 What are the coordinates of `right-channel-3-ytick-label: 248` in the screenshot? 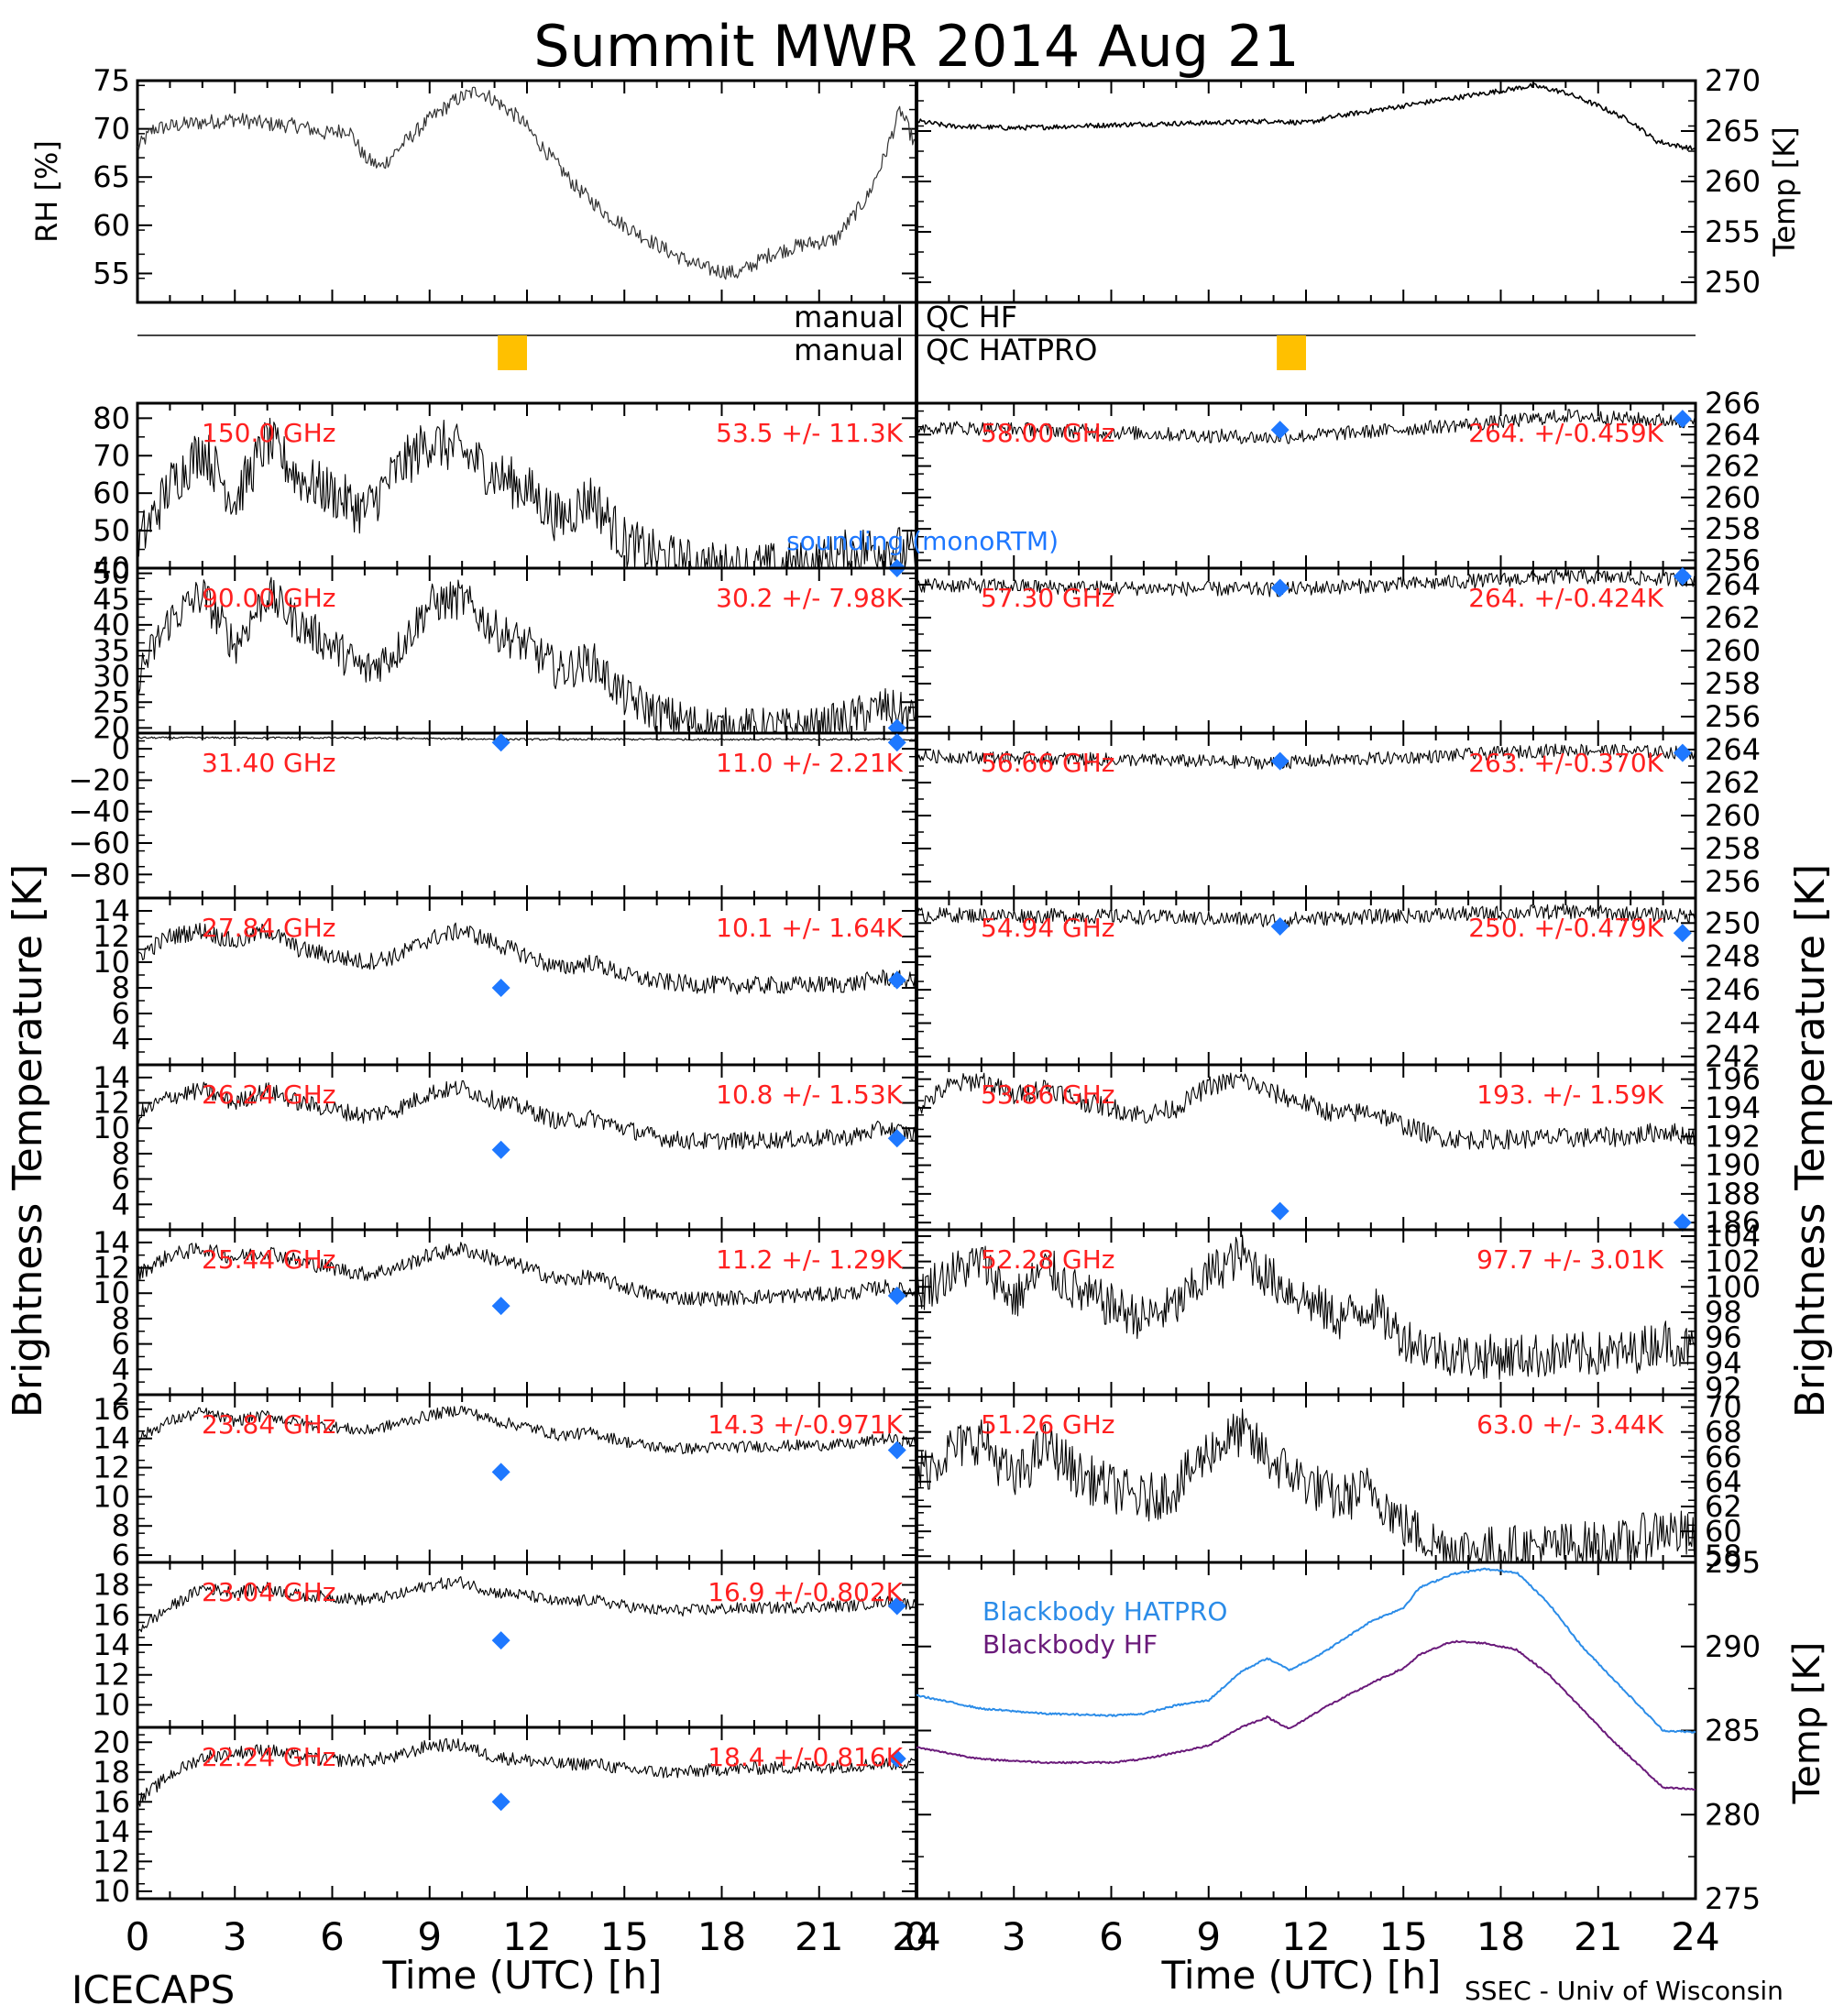 It's located at (1733, 956).